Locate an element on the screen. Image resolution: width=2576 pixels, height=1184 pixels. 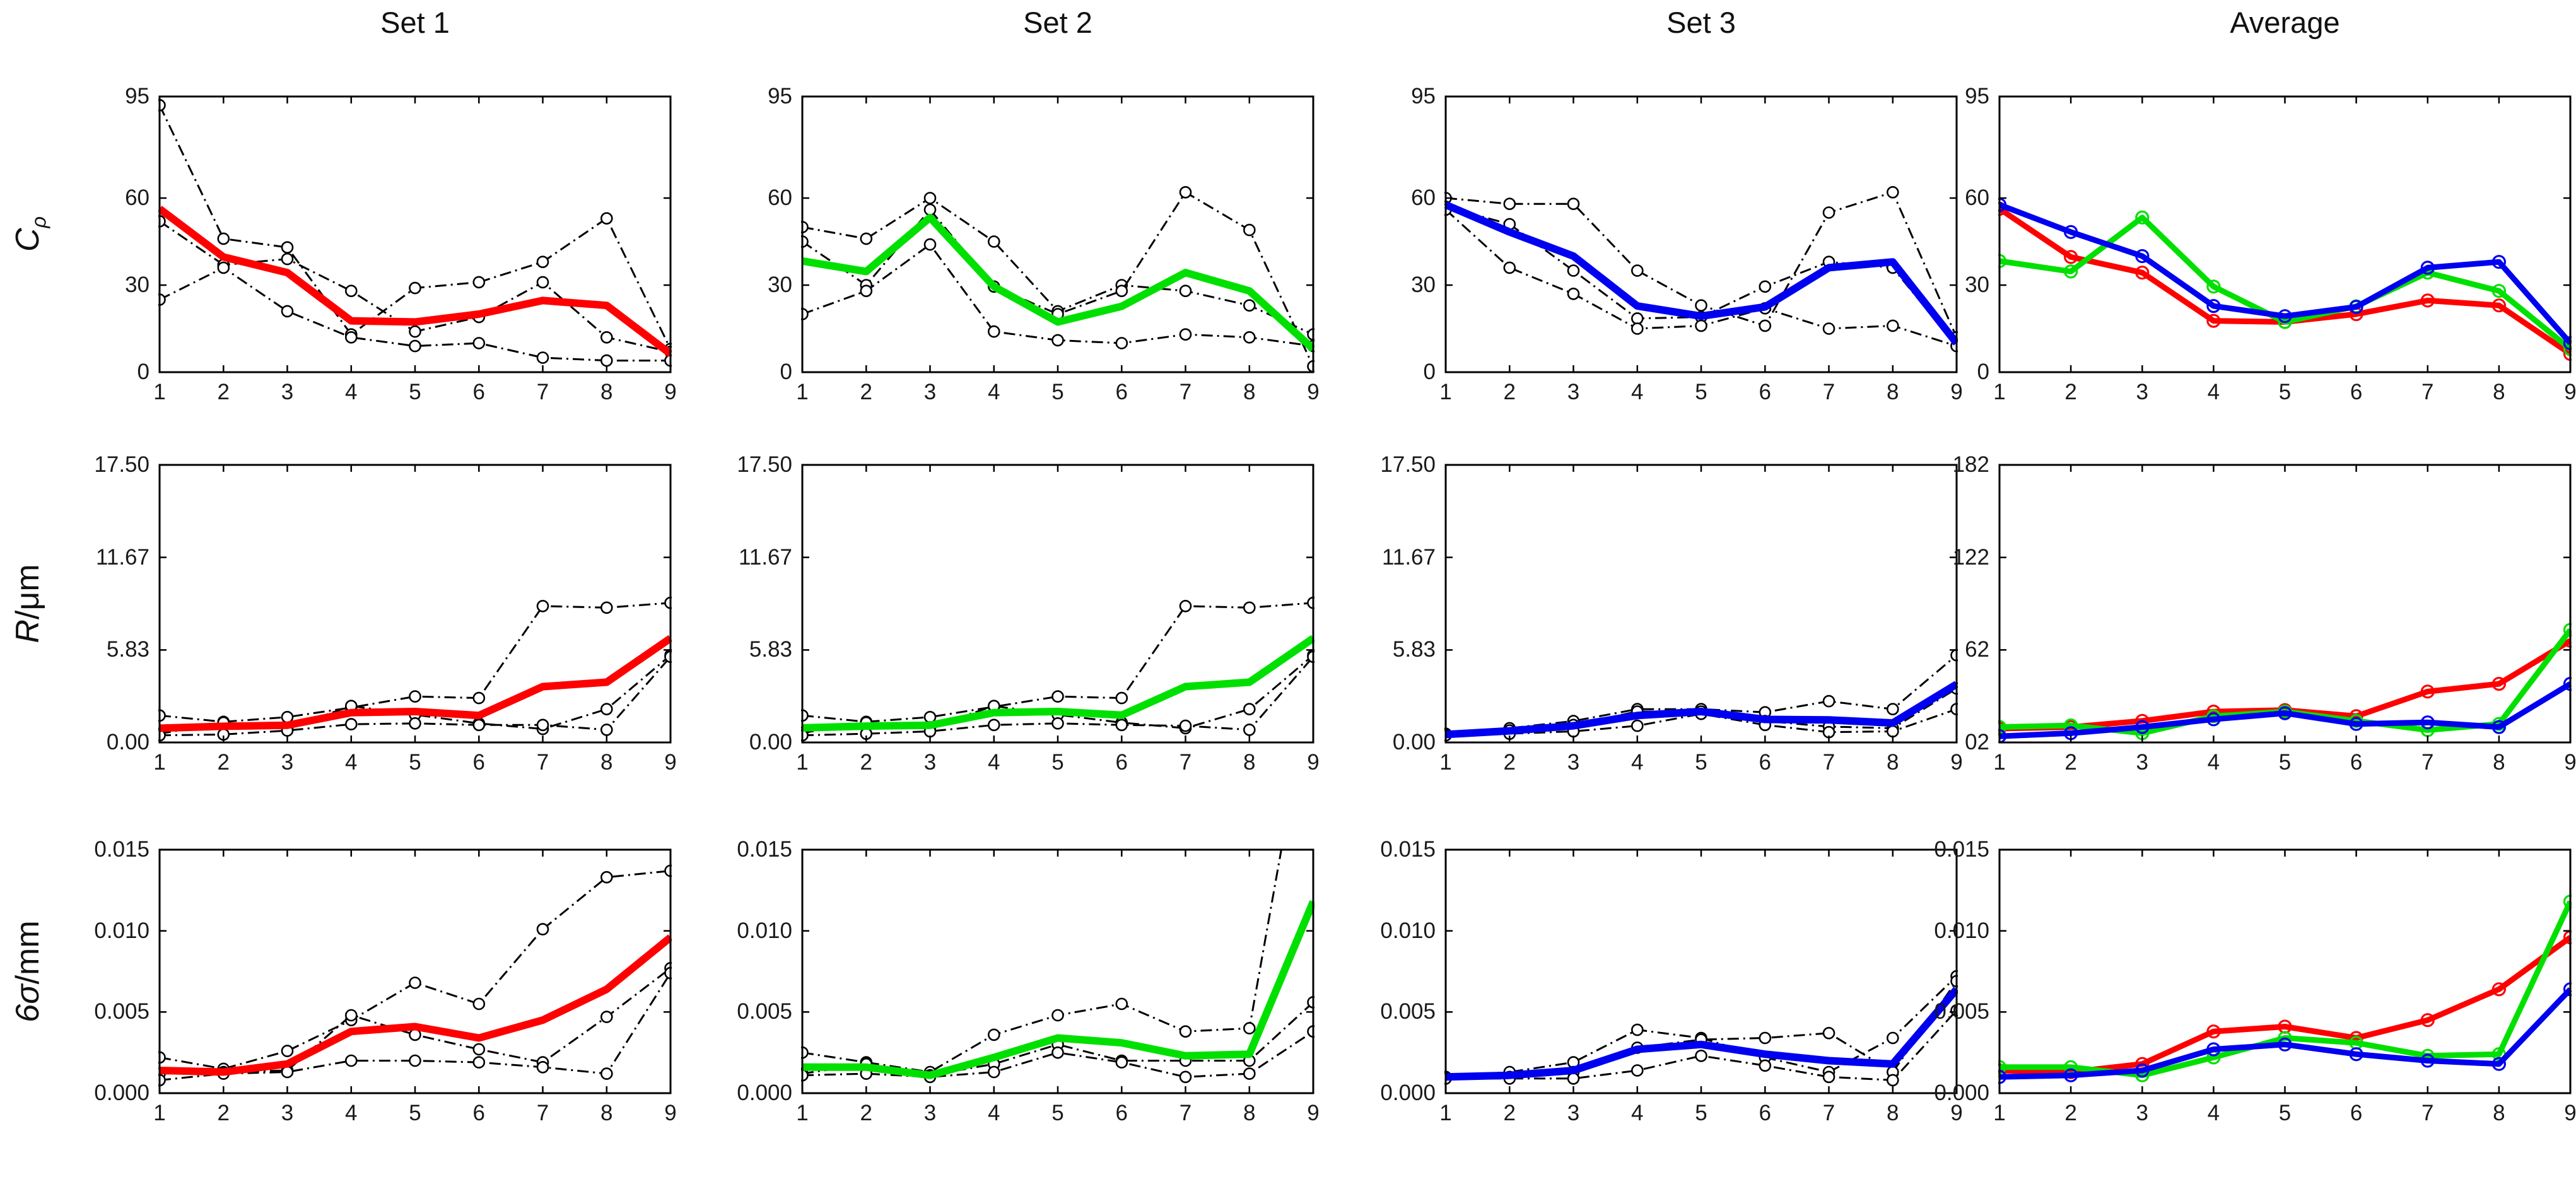
ytick-label-r-set2: 11.67 is located at coordinates (765, 557).